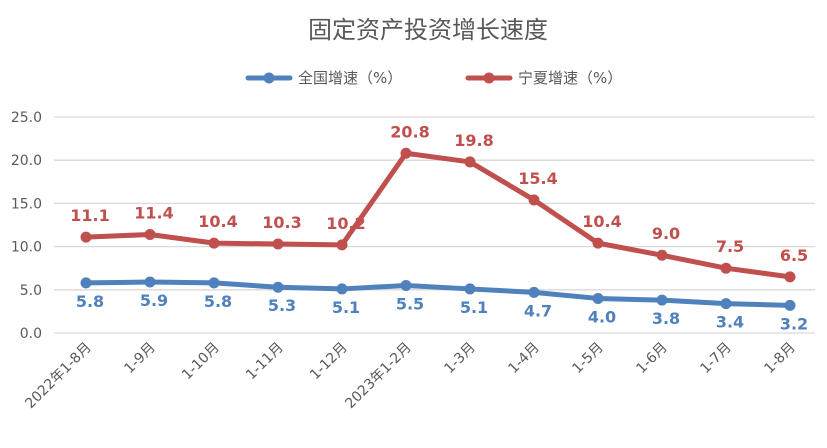 The height and width of the screenshot is (448, 827). What do you see at coordinates (31, 291) in the screenshot?
I see `y-tick-label: 5.0` at bounding box center [31, 291].